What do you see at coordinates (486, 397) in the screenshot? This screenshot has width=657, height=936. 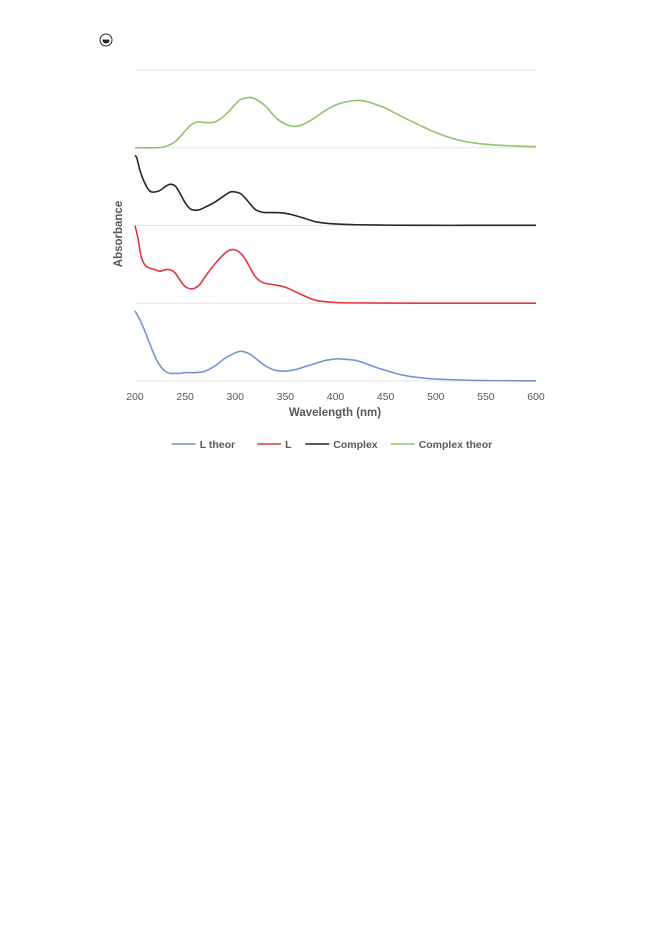 I see `x-tick-label: 550` at bounding box center [486, 397].